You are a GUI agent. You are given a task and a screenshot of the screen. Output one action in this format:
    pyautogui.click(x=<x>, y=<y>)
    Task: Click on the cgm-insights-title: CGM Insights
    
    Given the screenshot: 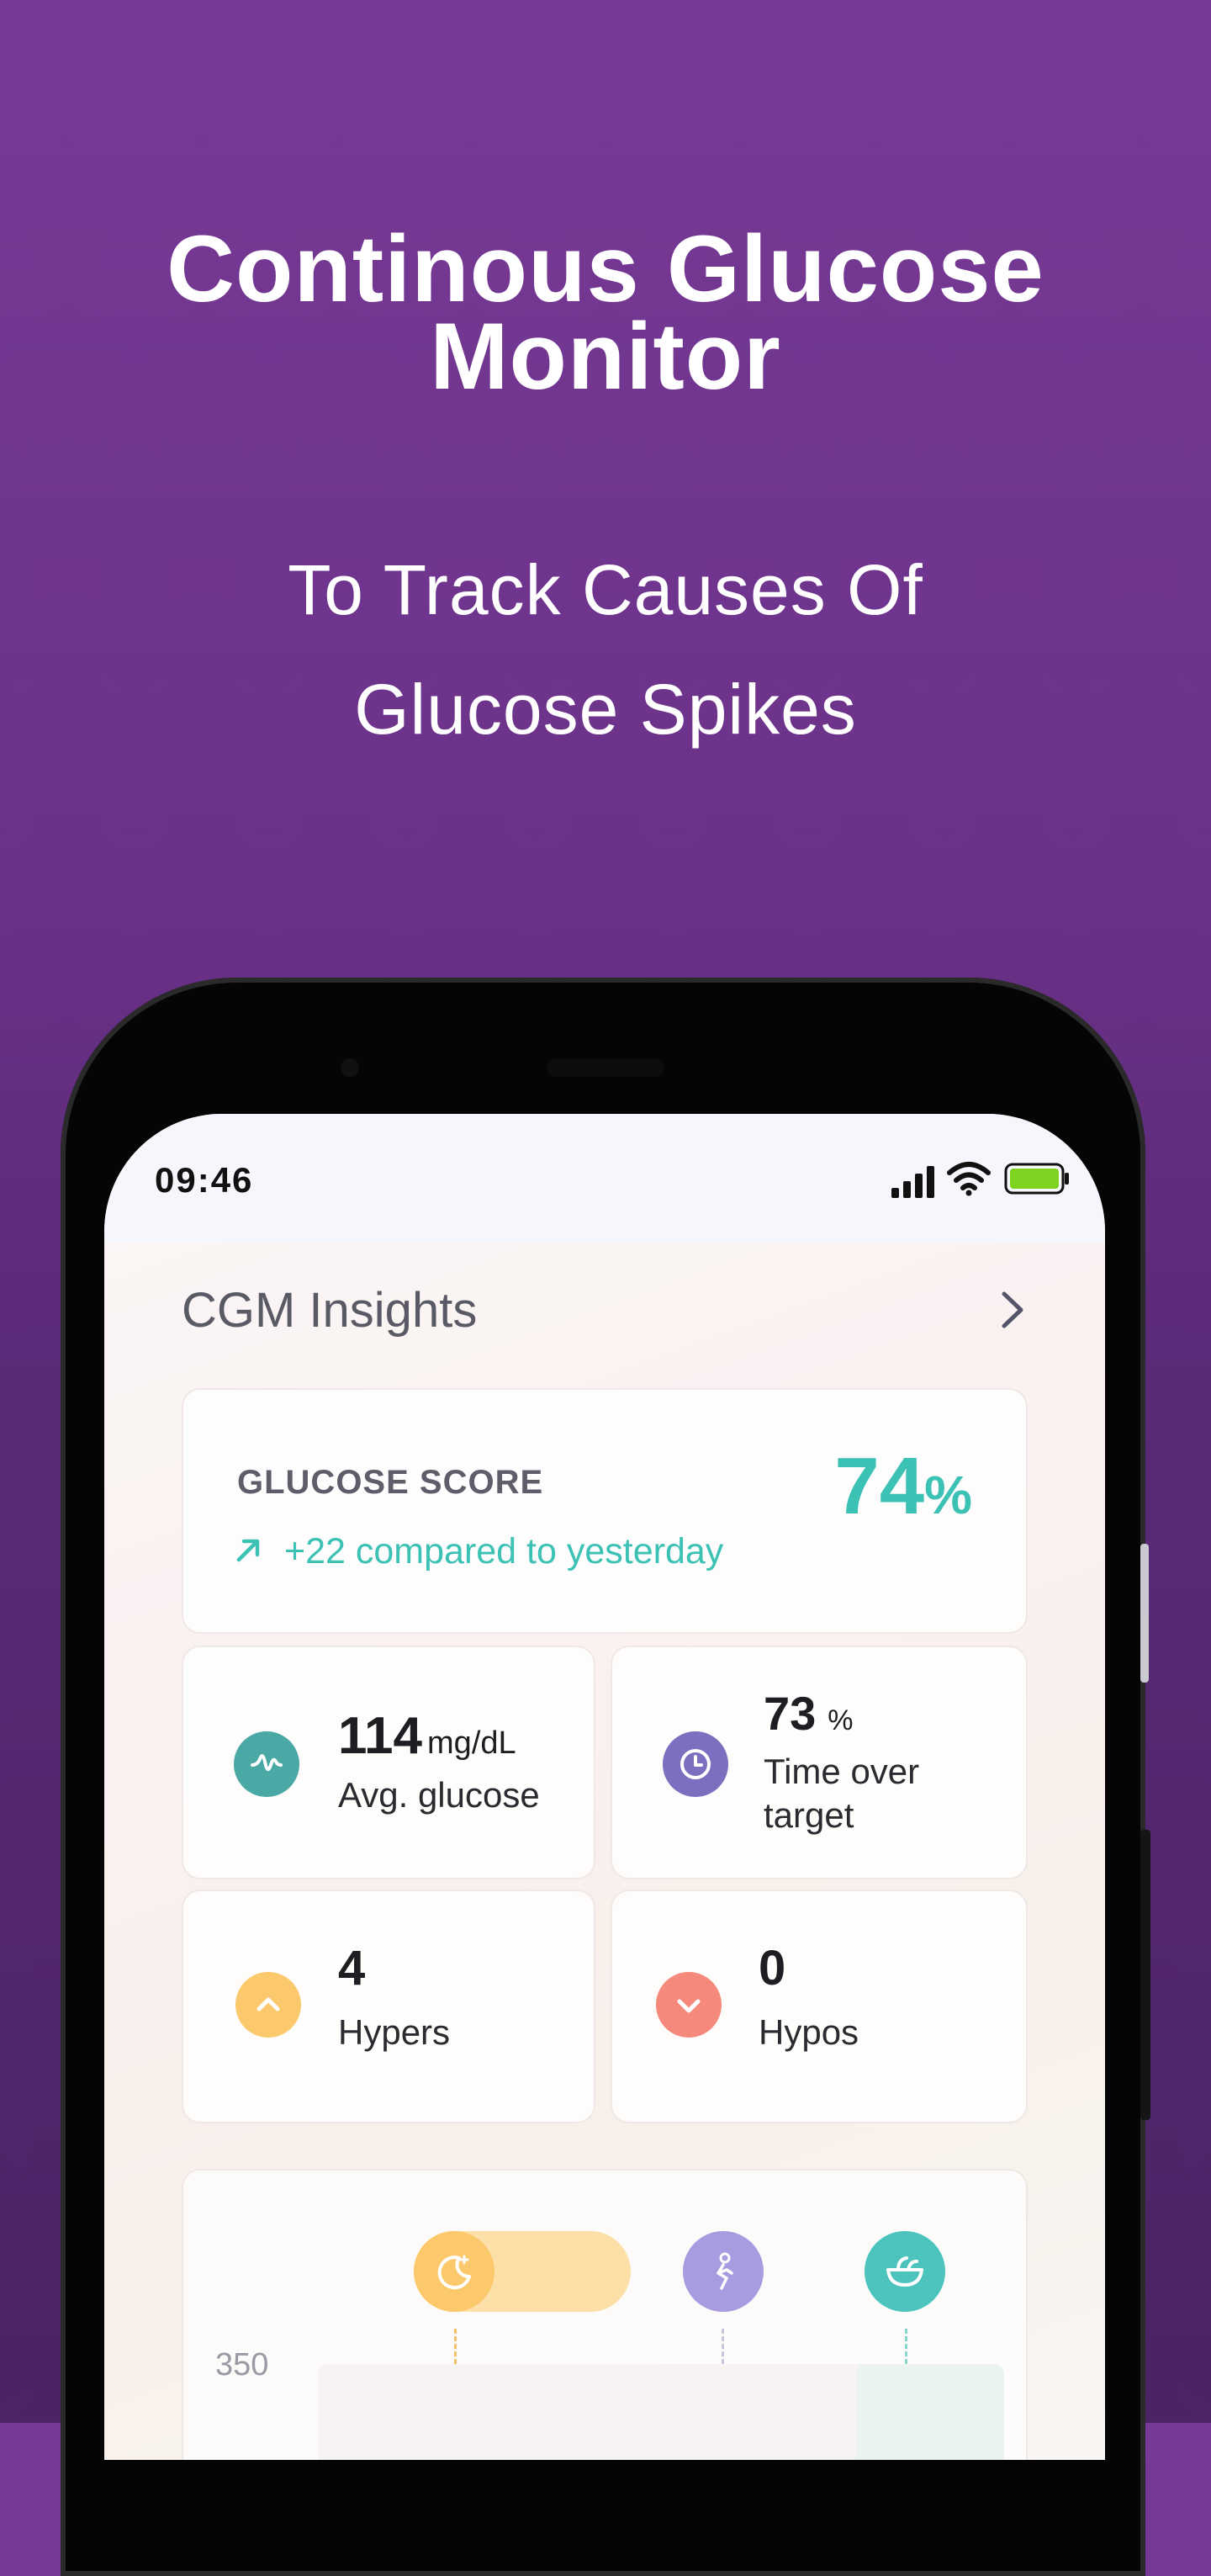 What is the action you would take?
    pyautogui.click(x=330, y=1310)
    